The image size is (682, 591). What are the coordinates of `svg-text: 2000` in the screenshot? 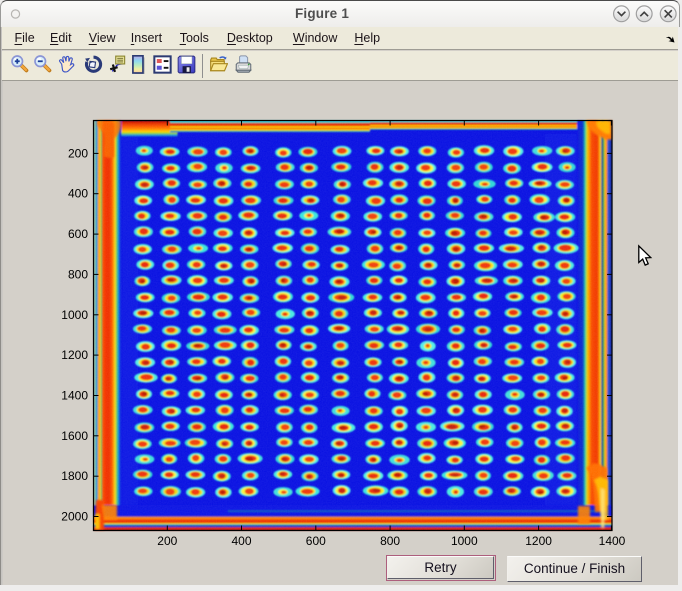 It's located at (74, 517).